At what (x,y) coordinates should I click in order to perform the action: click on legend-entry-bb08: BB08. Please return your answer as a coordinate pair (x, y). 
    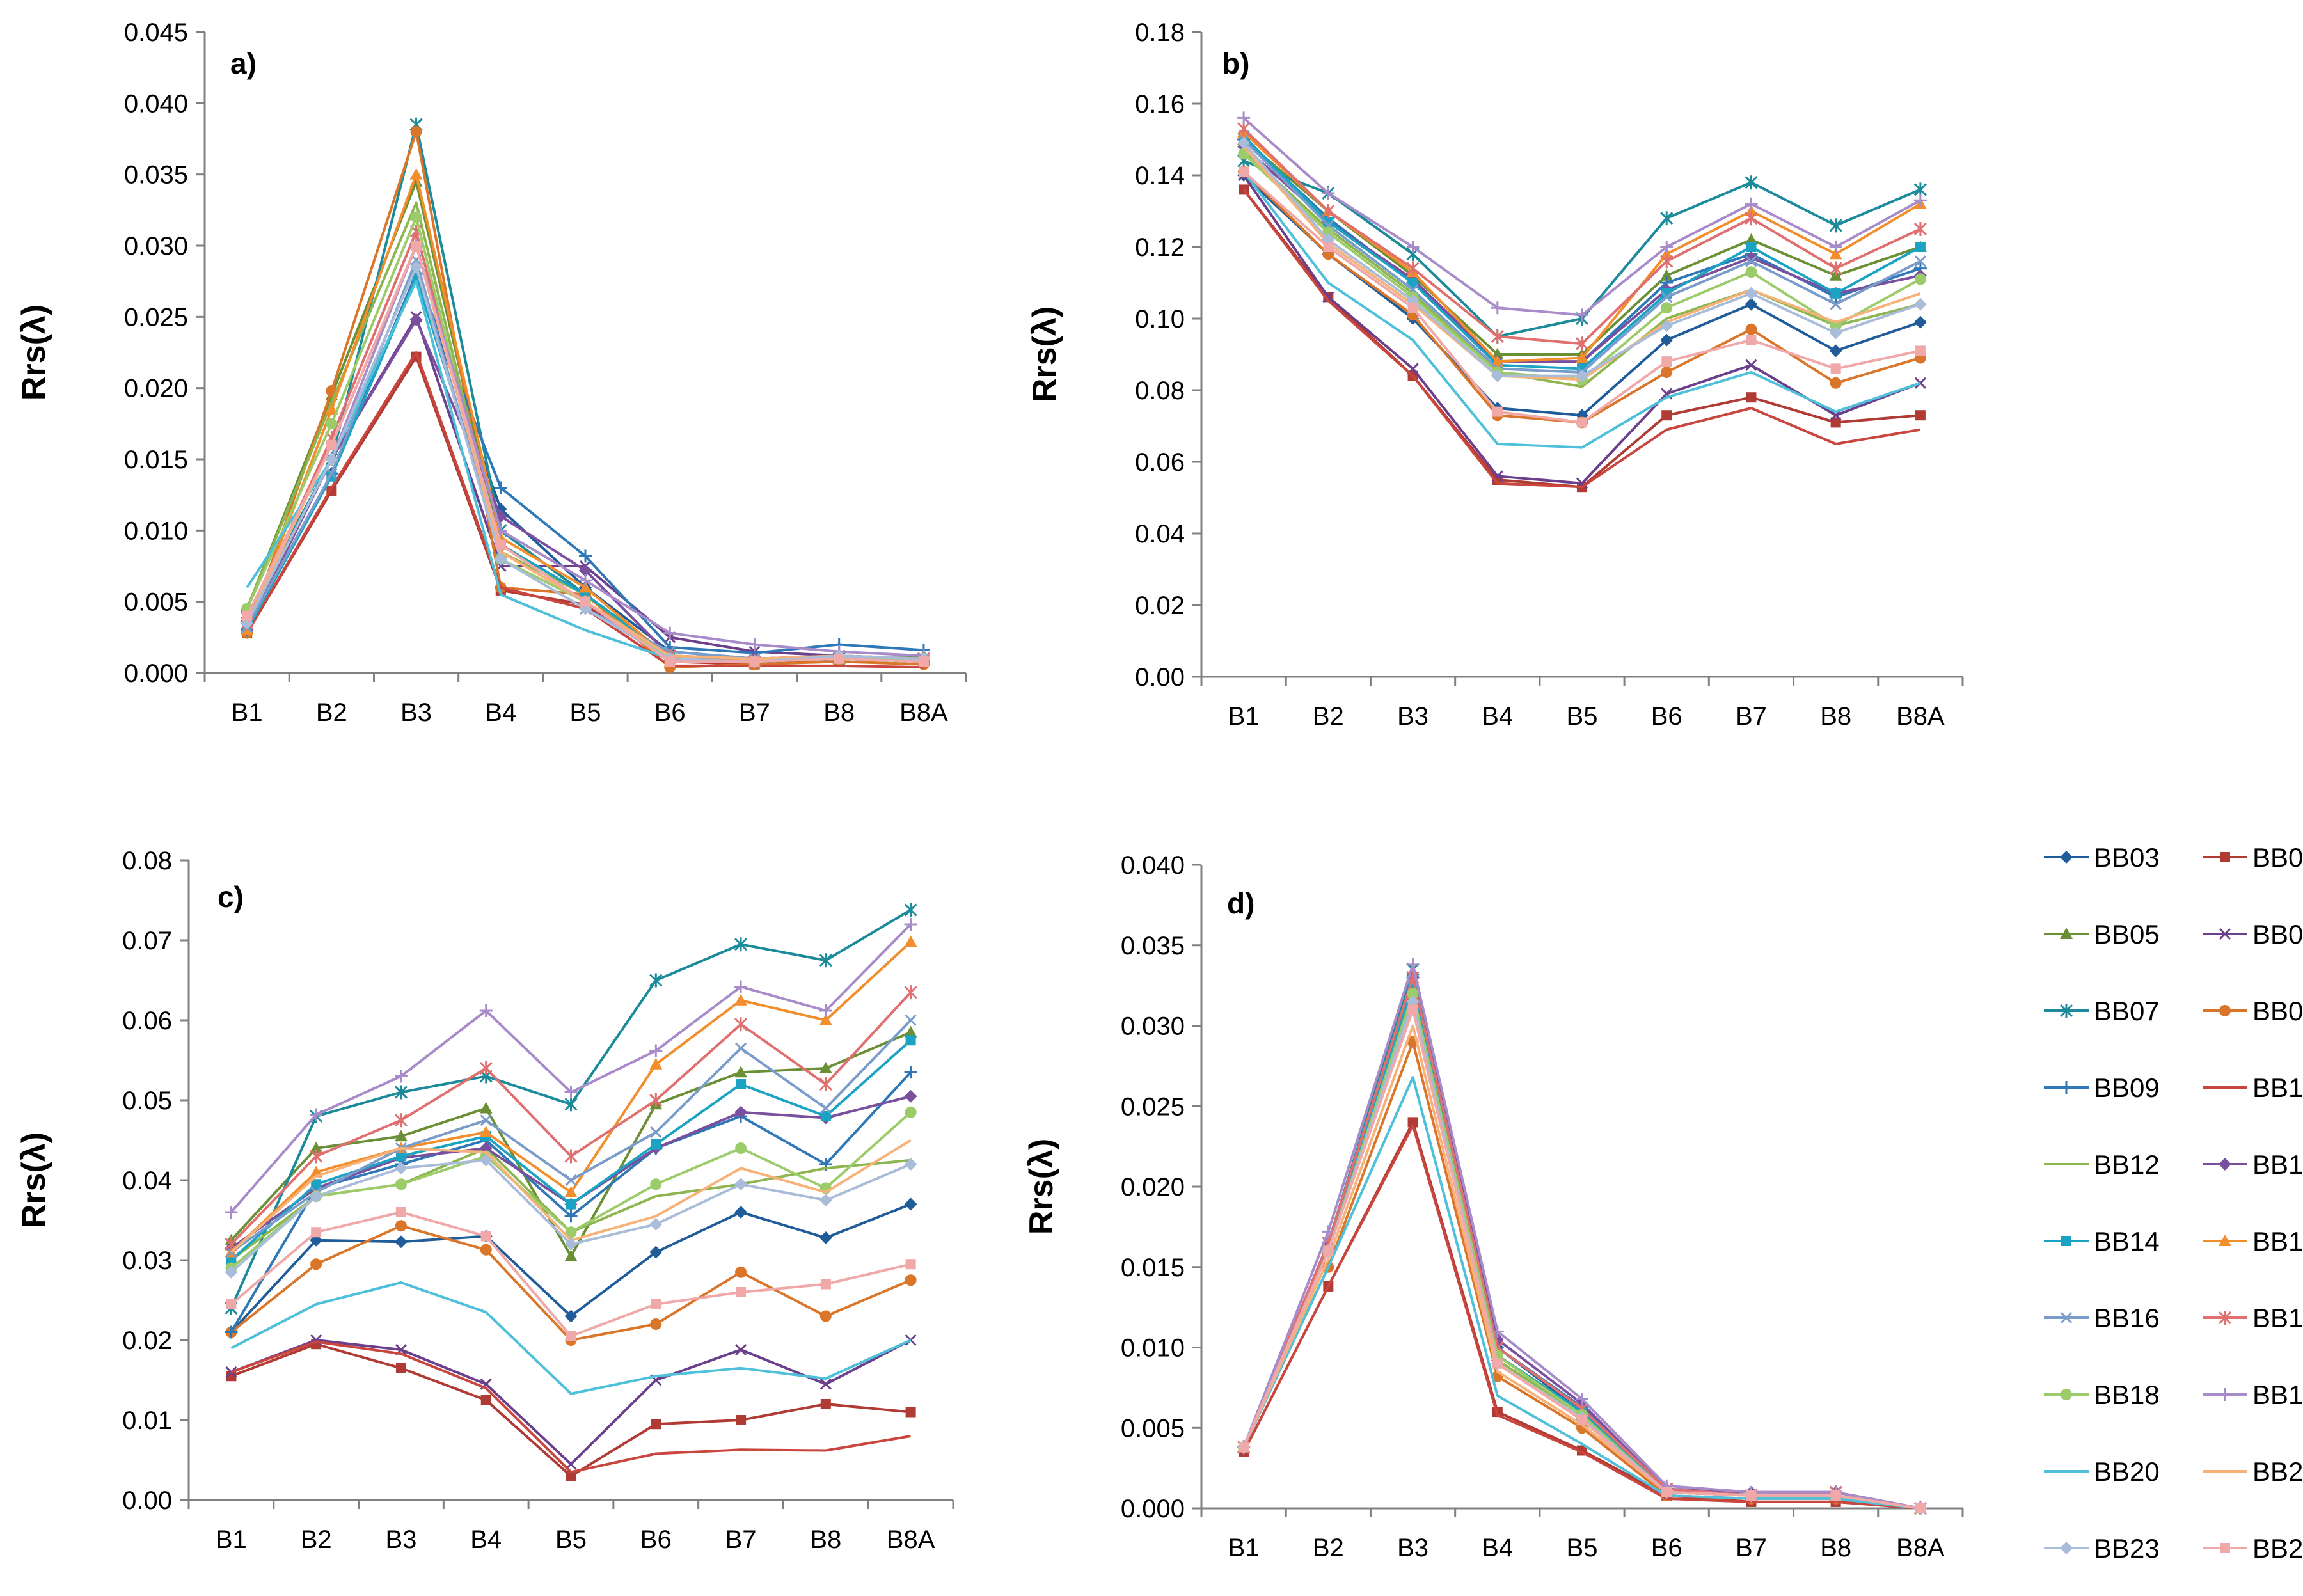
    Looking at the image, I should click on (2253, 1011).